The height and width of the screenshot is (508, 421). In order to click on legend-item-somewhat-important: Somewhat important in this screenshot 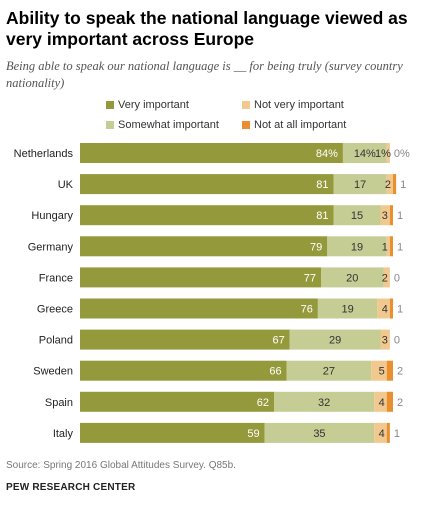, I will do `click(162, 125)`.